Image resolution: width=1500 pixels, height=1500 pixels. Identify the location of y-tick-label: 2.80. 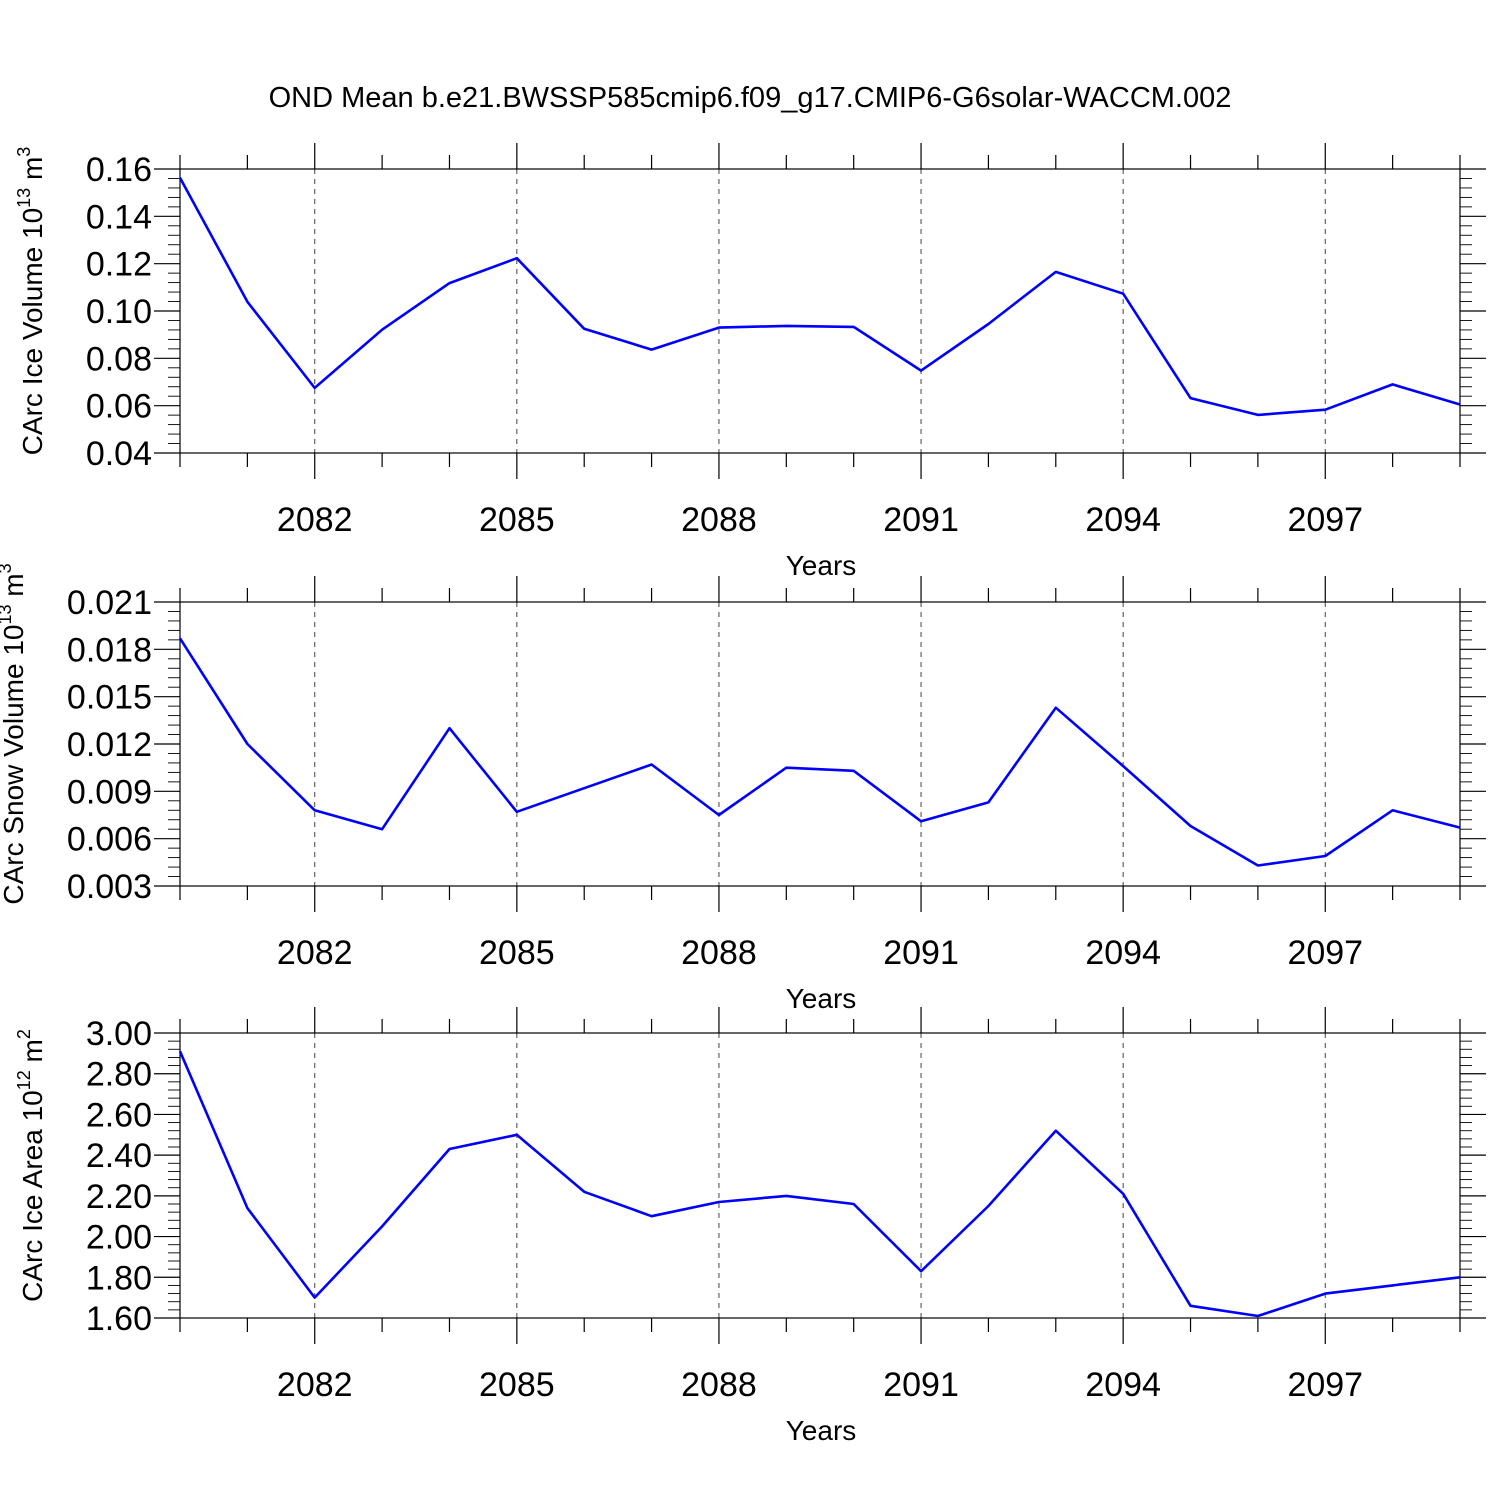
(119, 1075).